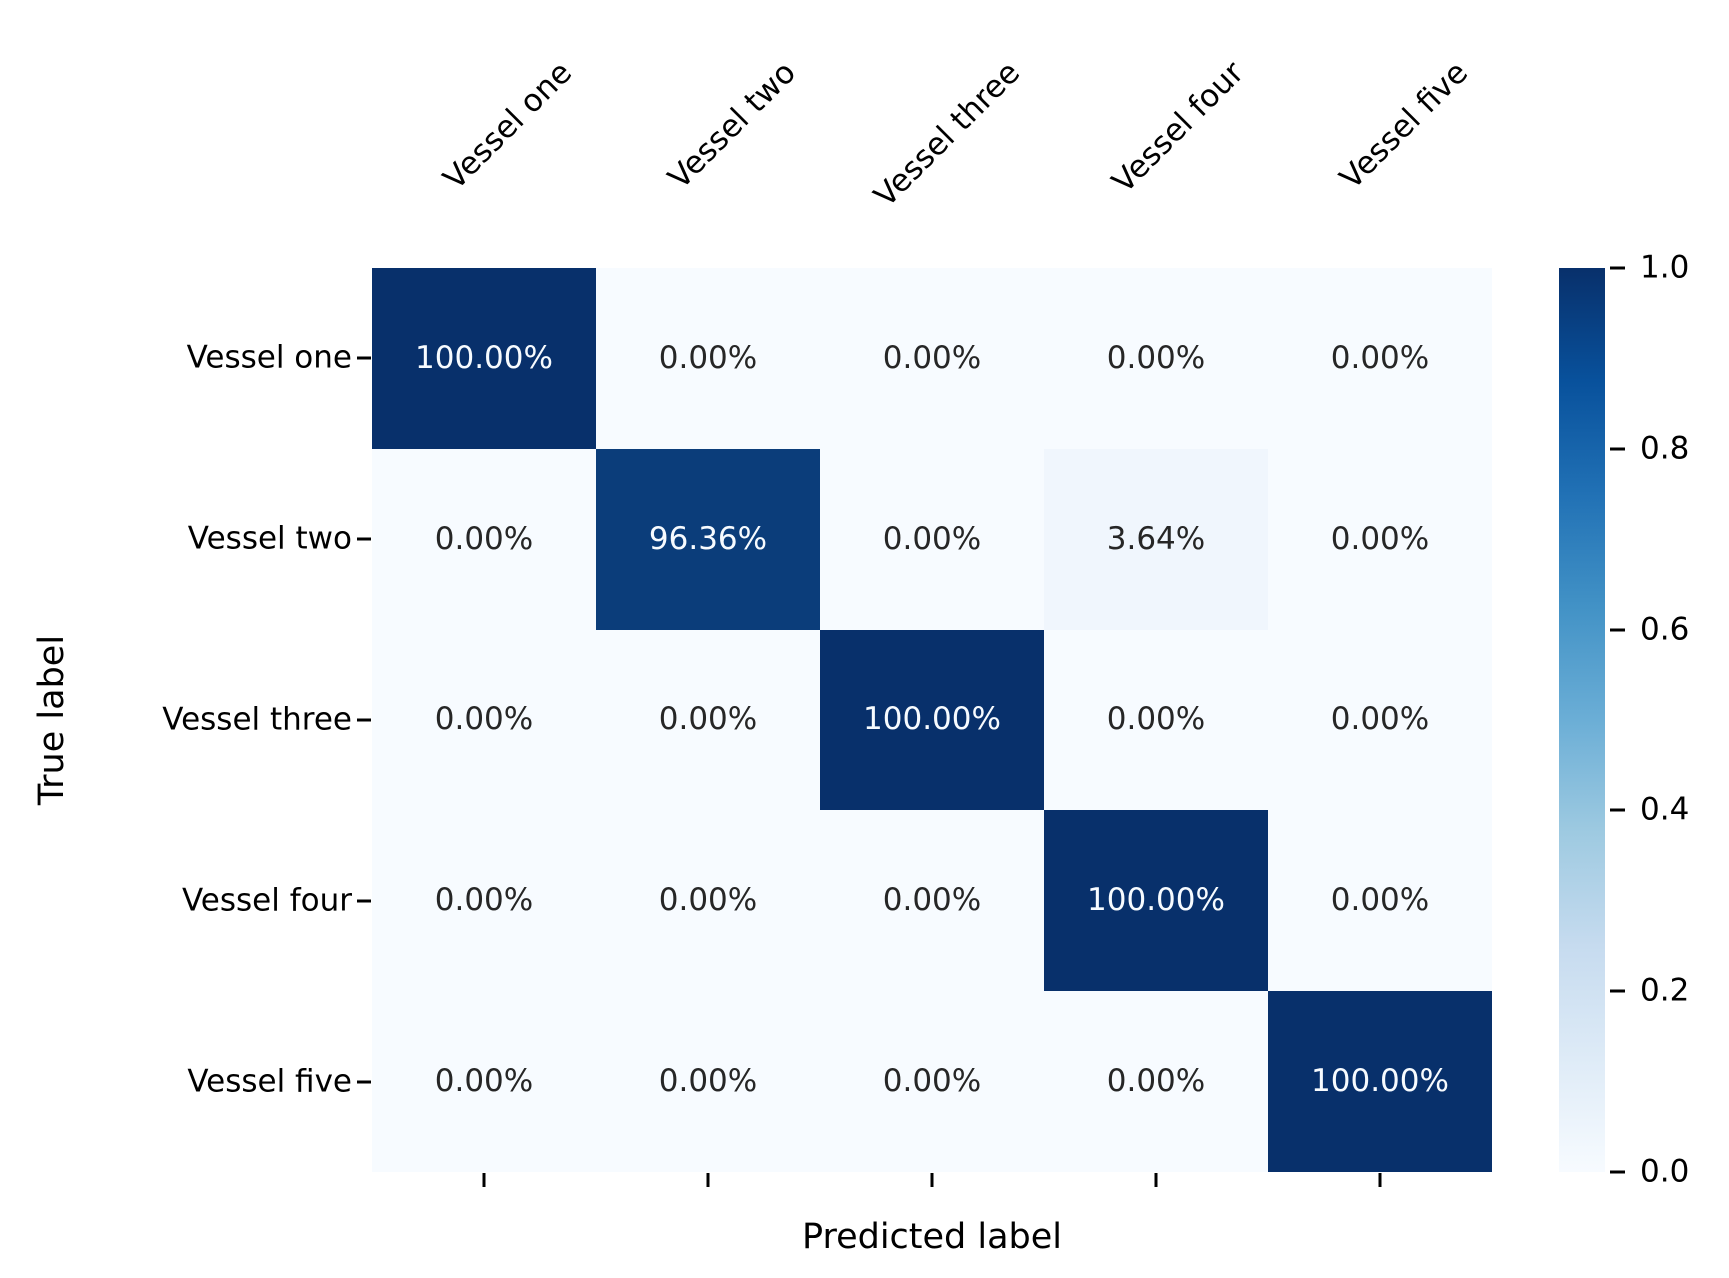 The height and width of the screenshot is (1278, 1729). Describe the element at coordinates (1617, 268) in the screenshot. I see `colorbar-tick-1.0` at that location.